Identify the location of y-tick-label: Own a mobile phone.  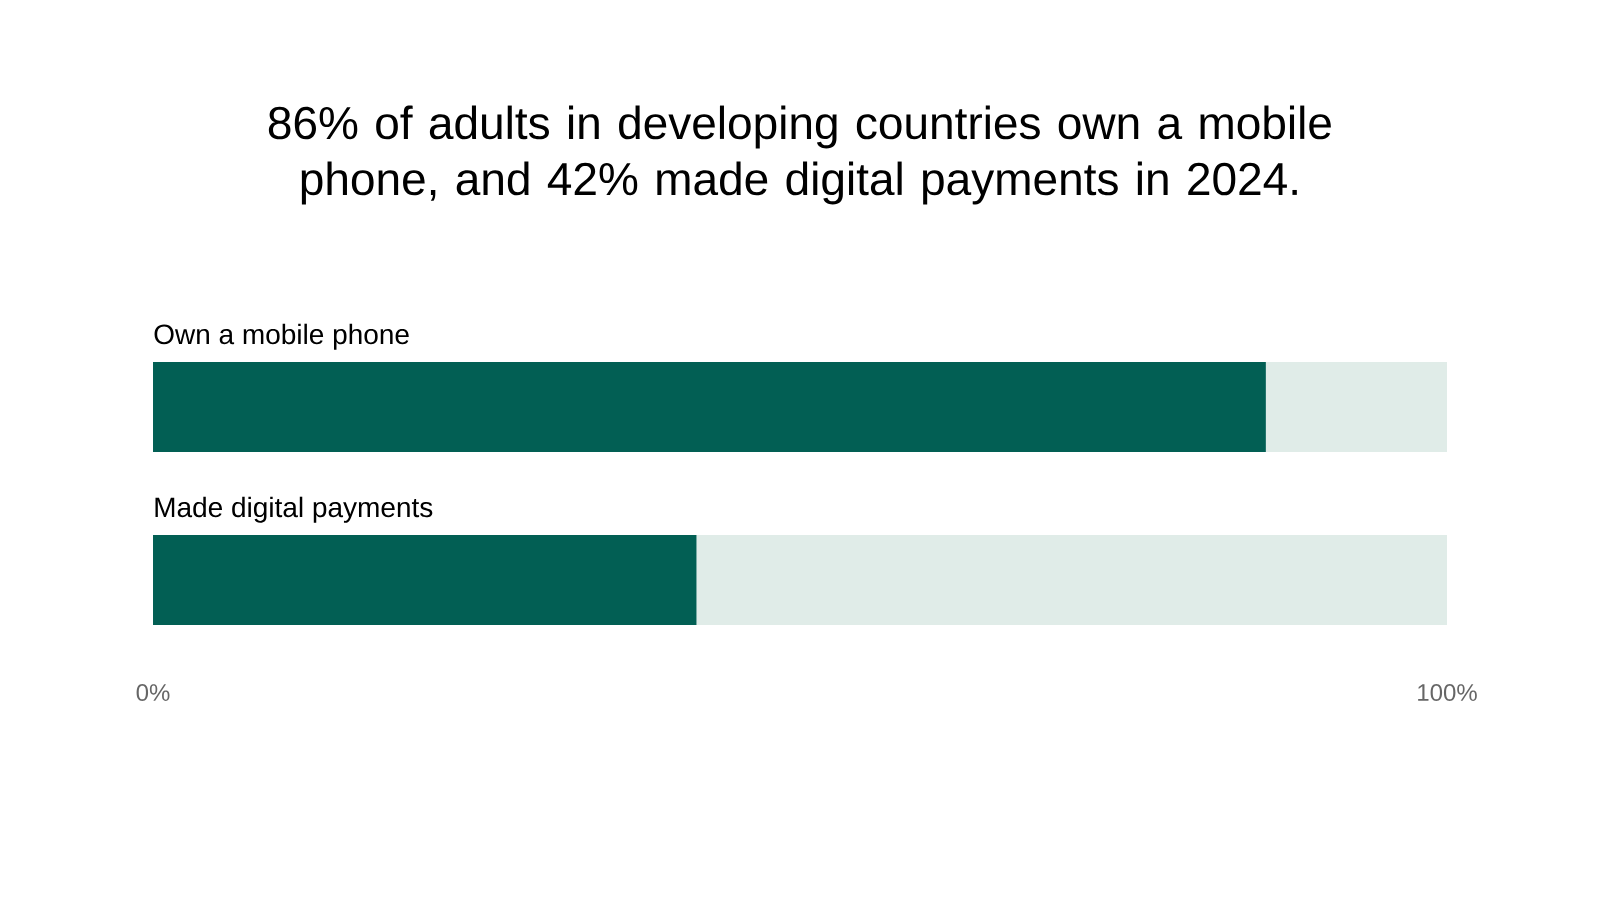
(281, 336).